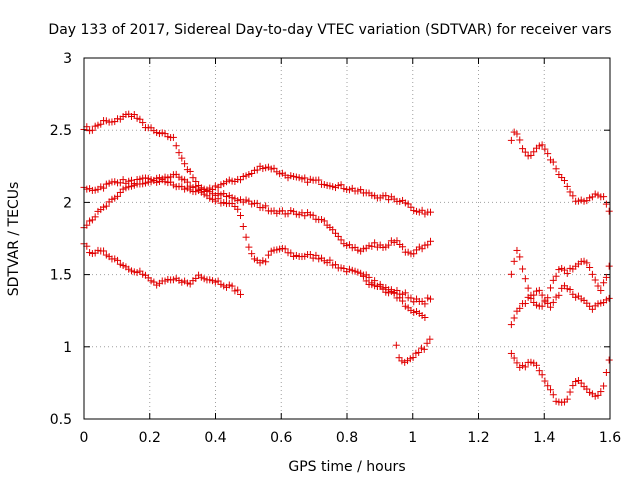  I want to click on series-sat-j, so click(560, 377).